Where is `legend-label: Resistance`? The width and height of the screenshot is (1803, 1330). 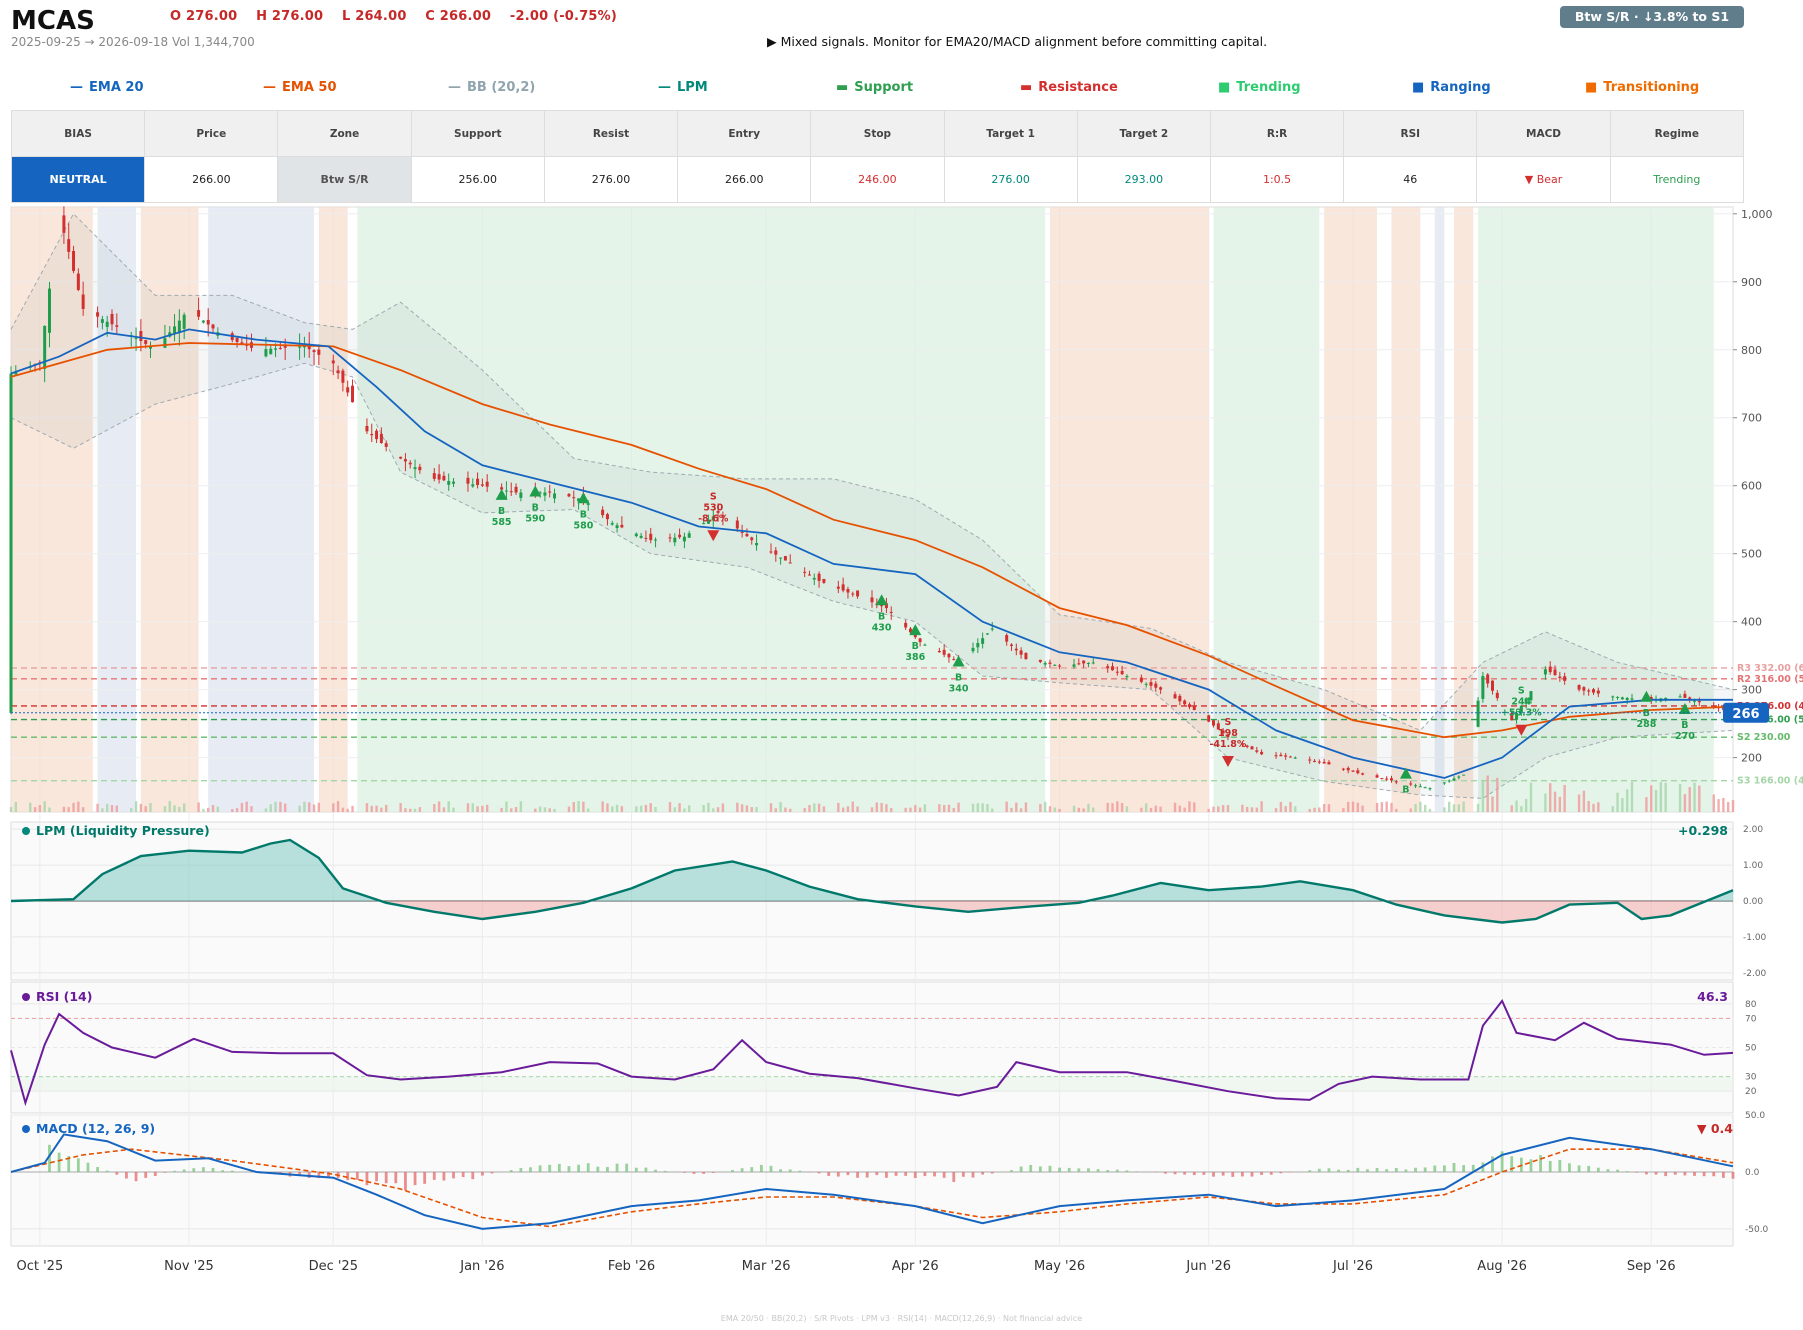 legend-label: Resistance is located at coordinates (1078, 87).